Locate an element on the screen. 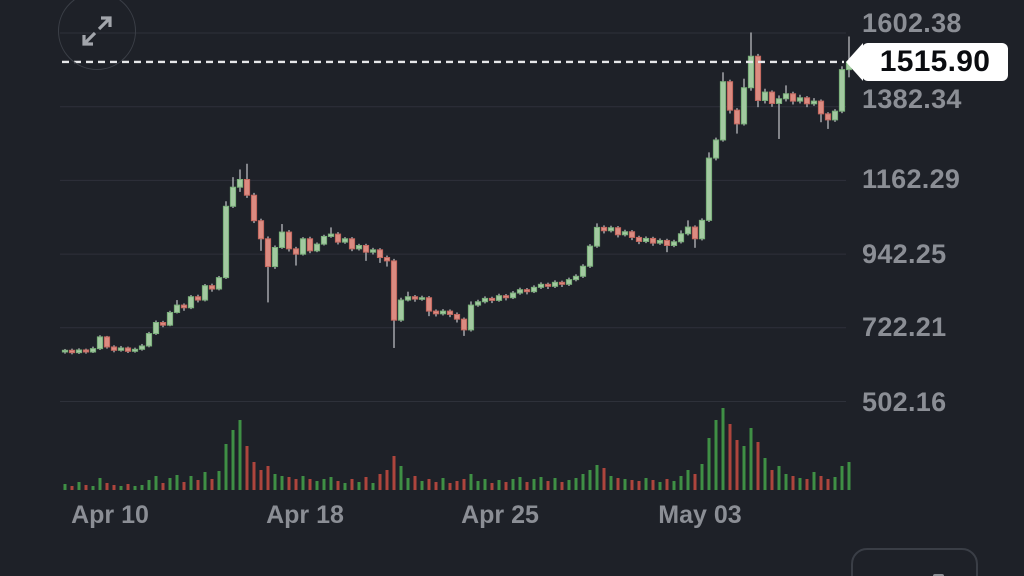 Image resolution: width=1024 pixels, height=576 pixels. bottom-right-partial-button is located at coordinates (914, 562).